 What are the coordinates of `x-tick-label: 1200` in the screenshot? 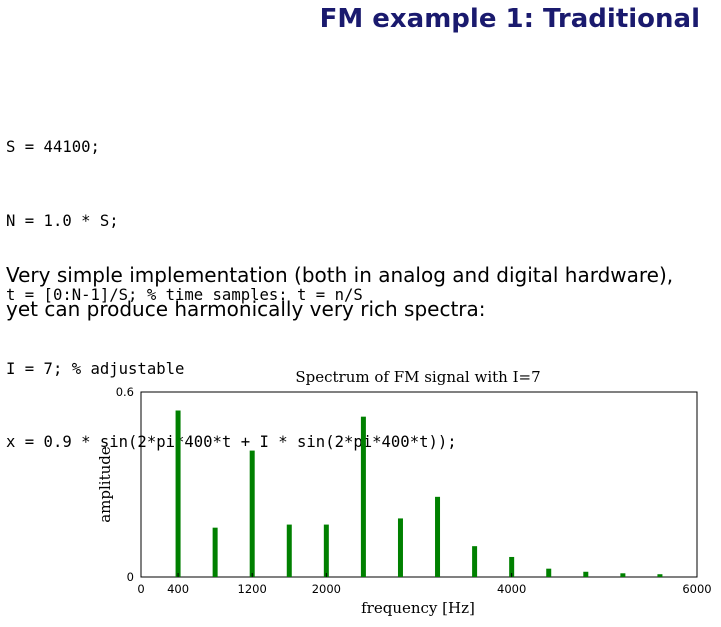 It's located at (252, 589).